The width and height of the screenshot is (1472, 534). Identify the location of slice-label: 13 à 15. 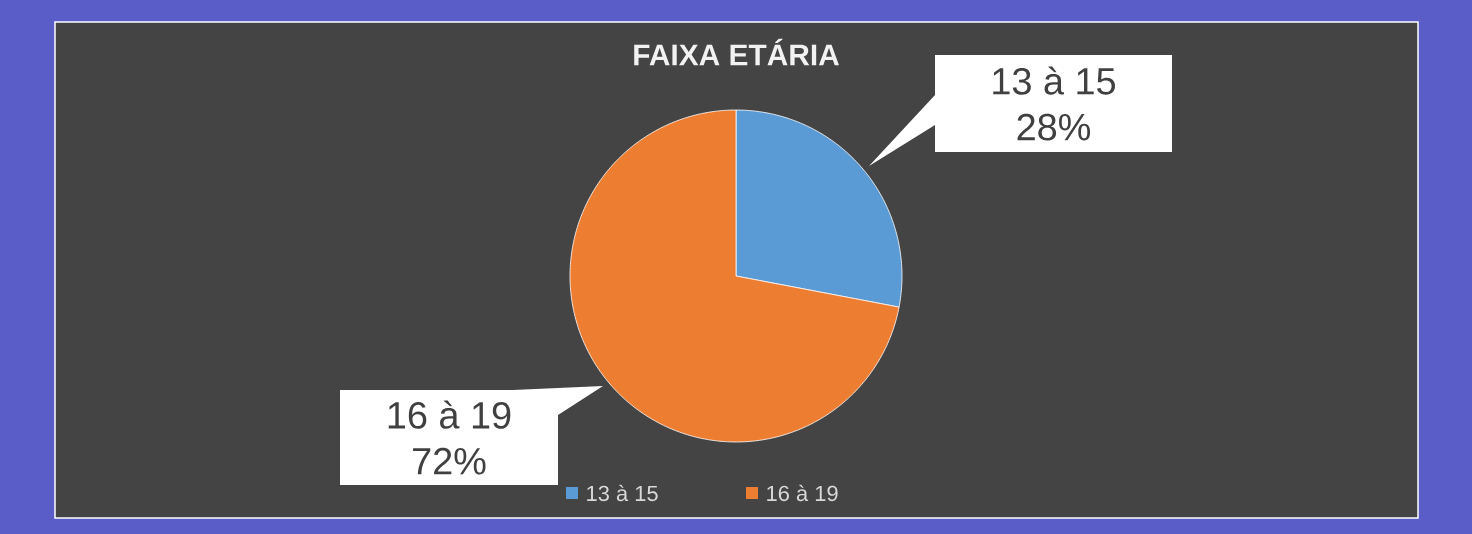
(1054, 80).